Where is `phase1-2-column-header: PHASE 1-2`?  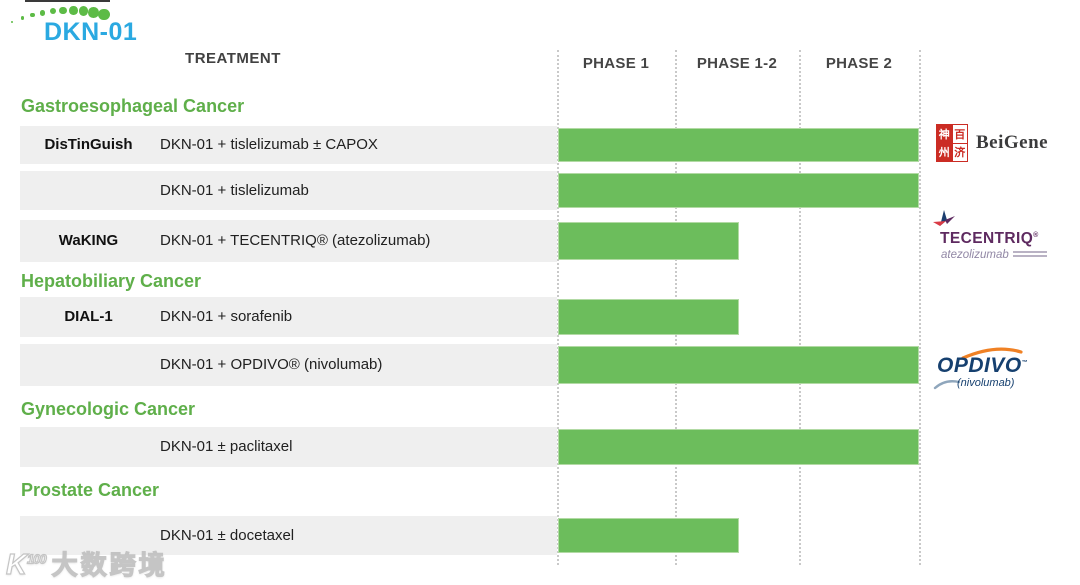
phase1-2-column-header: PHASE 1-2 is located at coordinates (737, 63).